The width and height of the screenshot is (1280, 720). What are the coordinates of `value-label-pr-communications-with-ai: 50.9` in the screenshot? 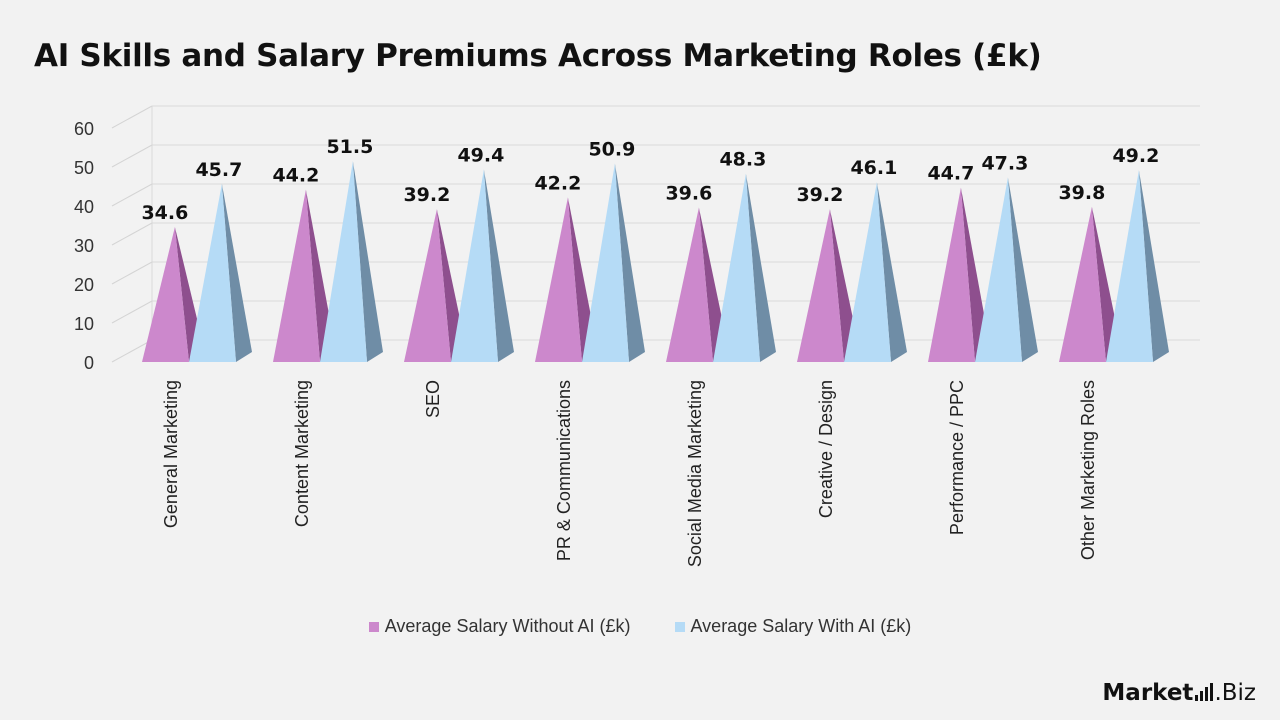 It's located at (611, 149).